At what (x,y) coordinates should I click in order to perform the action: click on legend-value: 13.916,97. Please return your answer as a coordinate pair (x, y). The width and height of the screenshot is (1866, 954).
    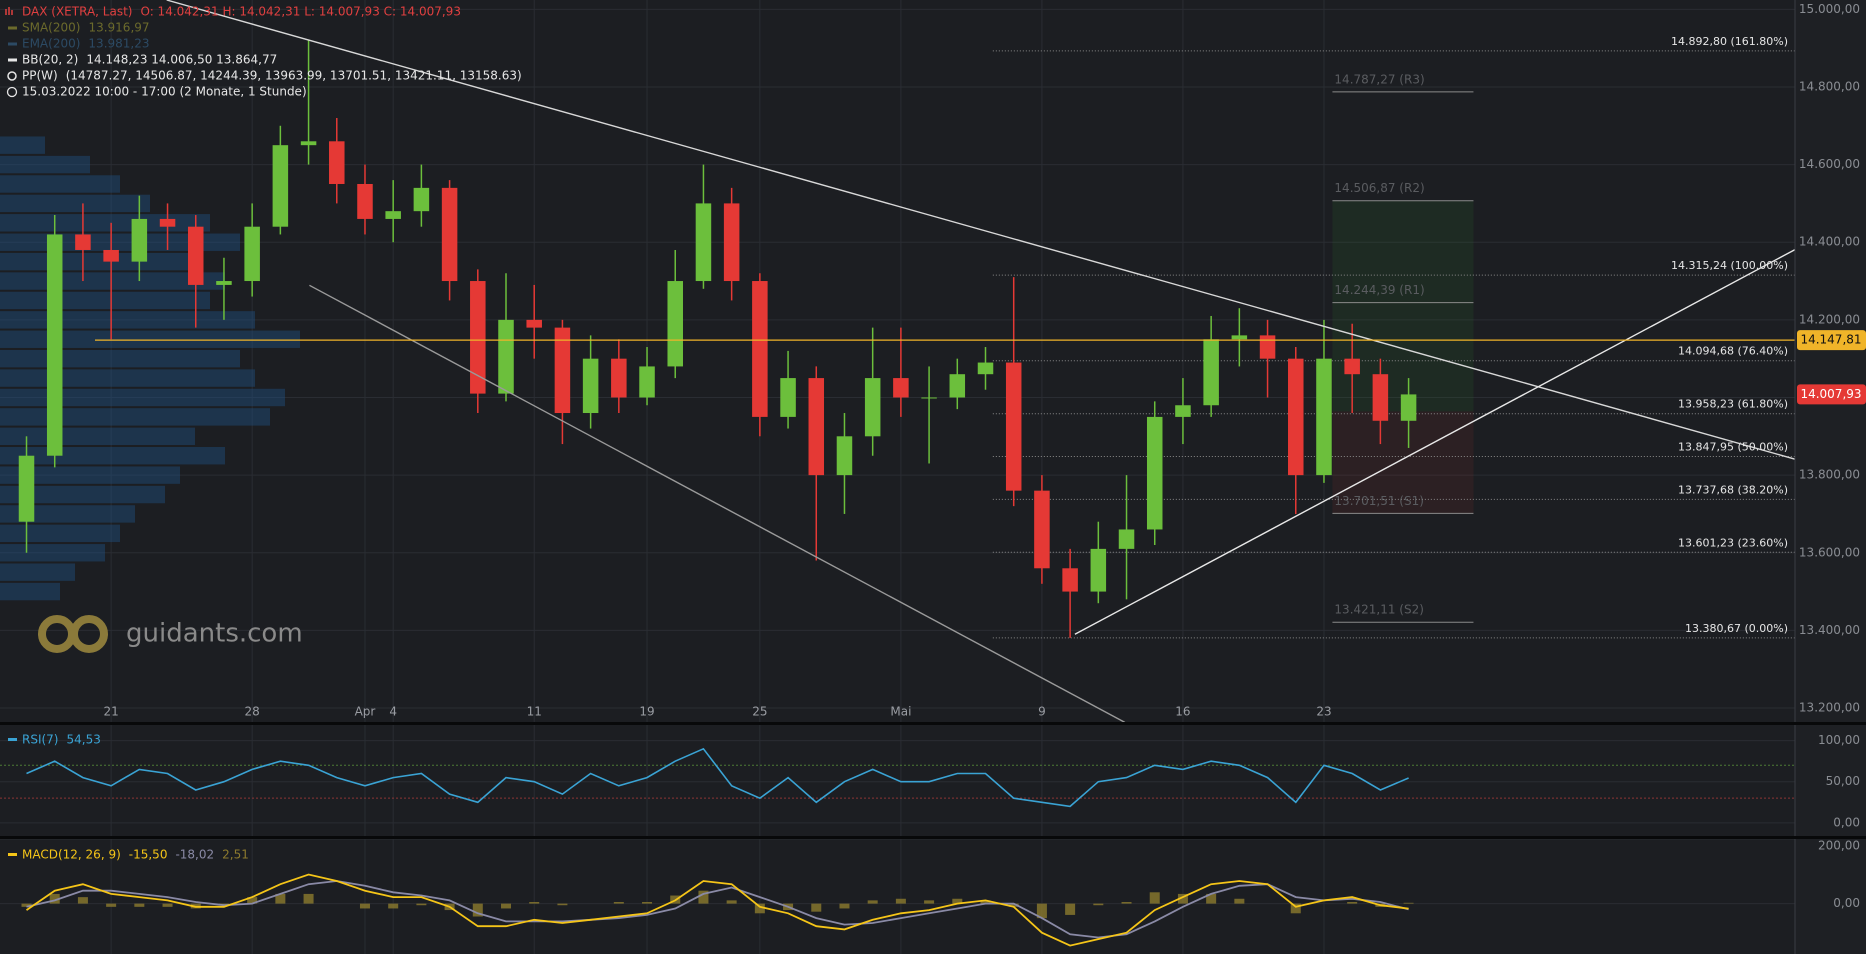
    Looking at the image, I should click on (118, 28).